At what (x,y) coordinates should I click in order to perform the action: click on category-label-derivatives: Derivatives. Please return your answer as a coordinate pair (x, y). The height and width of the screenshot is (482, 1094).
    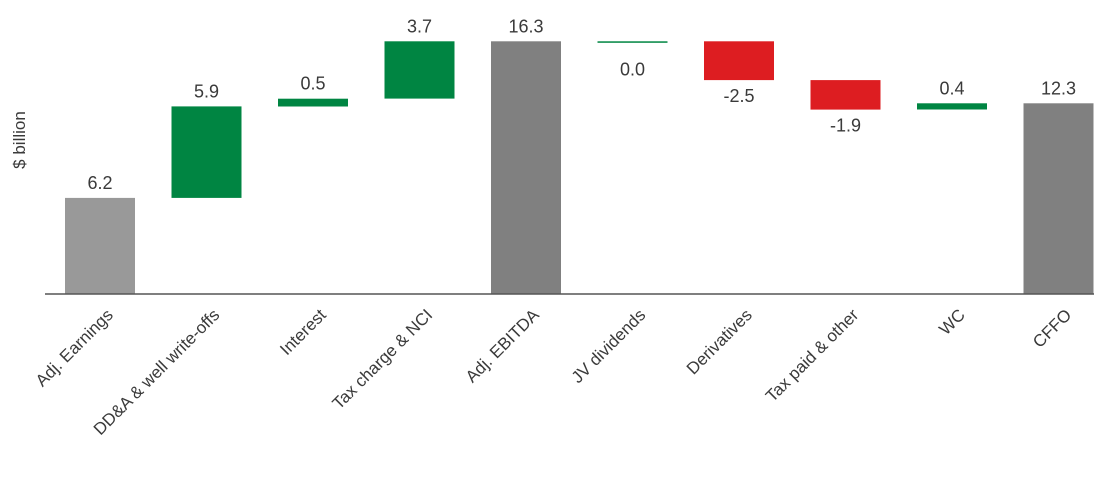
    Looking at the image, I should click on (719, 341).